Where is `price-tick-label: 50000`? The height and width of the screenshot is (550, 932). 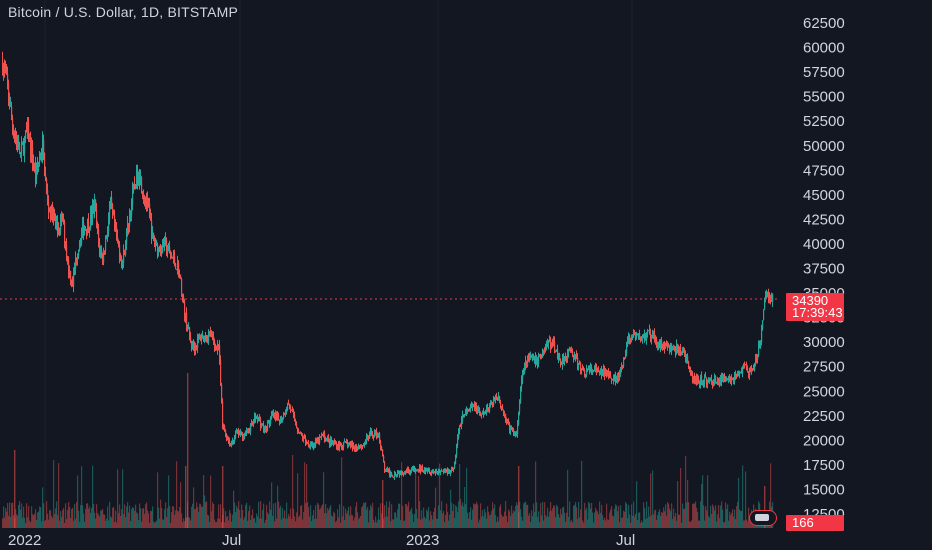
price-tick-label: 50000 is located at coordinates (824, 146).